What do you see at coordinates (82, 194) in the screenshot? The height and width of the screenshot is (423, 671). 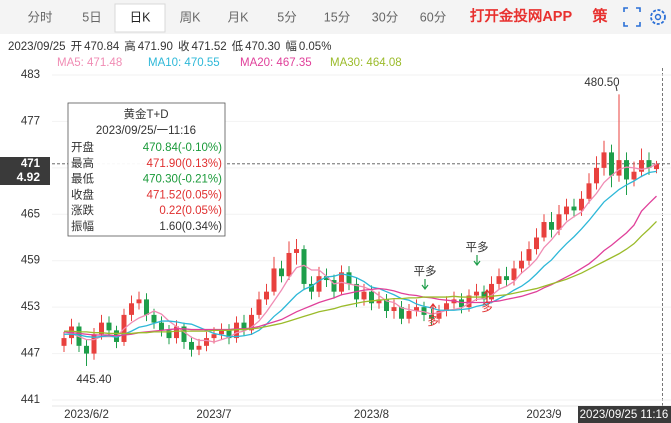 I see `tooltip-label: 收盘` at bounding box center [82, 194].